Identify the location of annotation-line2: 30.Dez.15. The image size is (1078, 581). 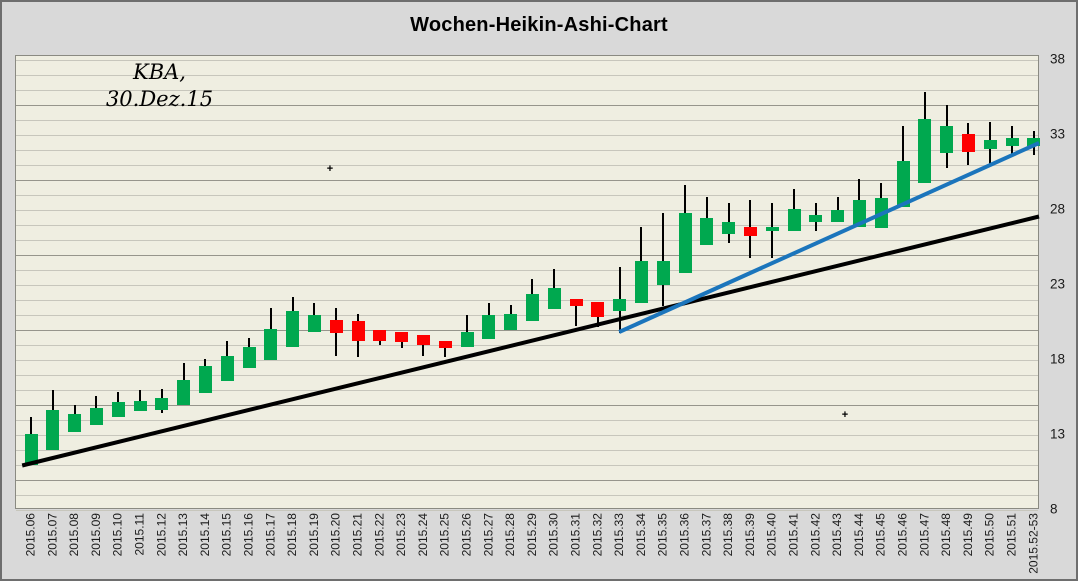
(159, 99).